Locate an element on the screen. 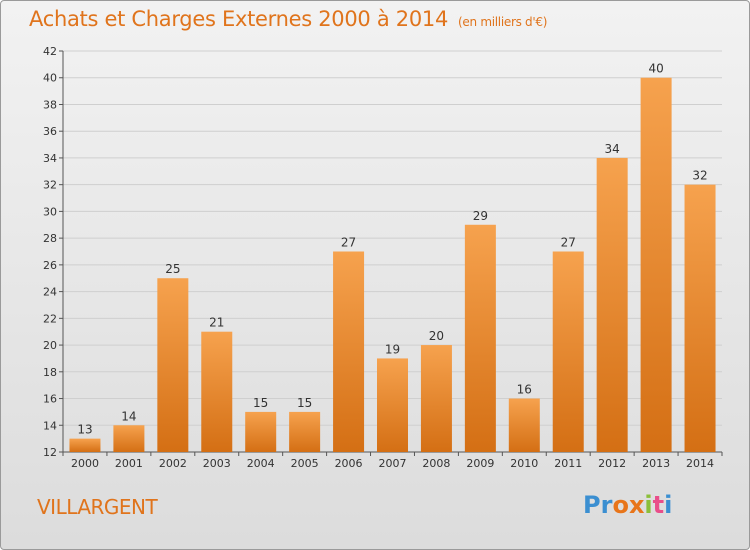 The height and width of the screenshot is (550, 750). x-tick-label: 2001 is located at coordinates (129, 463).